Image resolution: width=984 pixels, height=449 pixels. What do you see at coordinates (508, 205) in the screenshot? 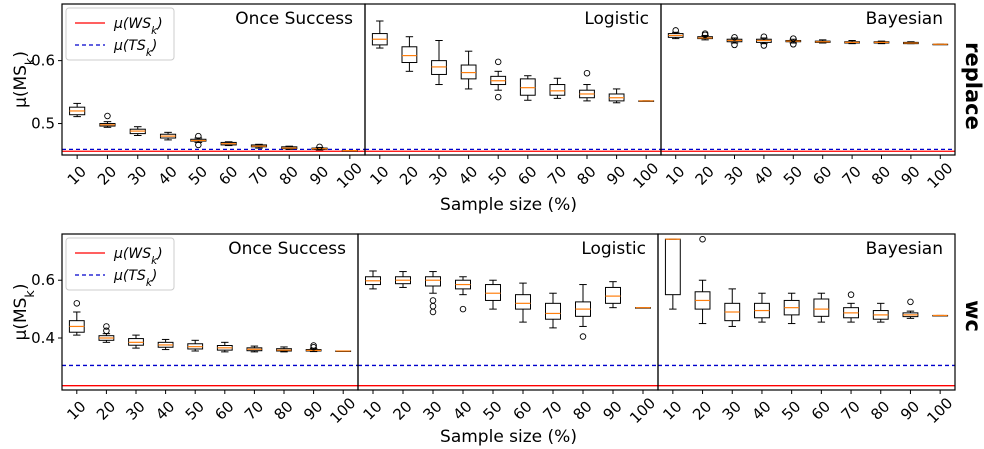
I see `x-axis-title: Sample size (%)` at bounding box center [508, 205].